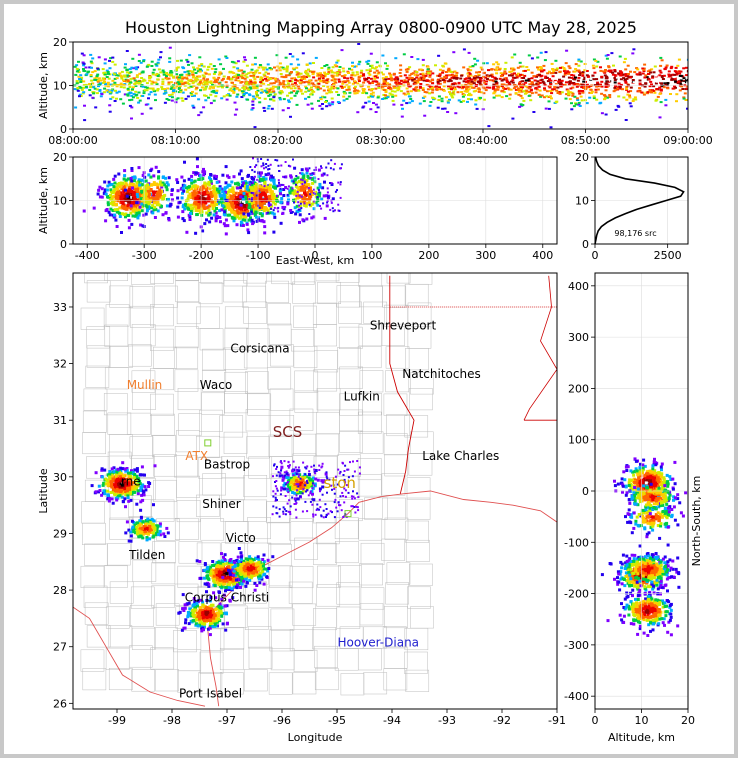 The height and width of the screenshot is (758, 738). Describe the element at coordinates (482, 140) in the screenshot. I see `time-height-x-label: 08:40:00` at that location.